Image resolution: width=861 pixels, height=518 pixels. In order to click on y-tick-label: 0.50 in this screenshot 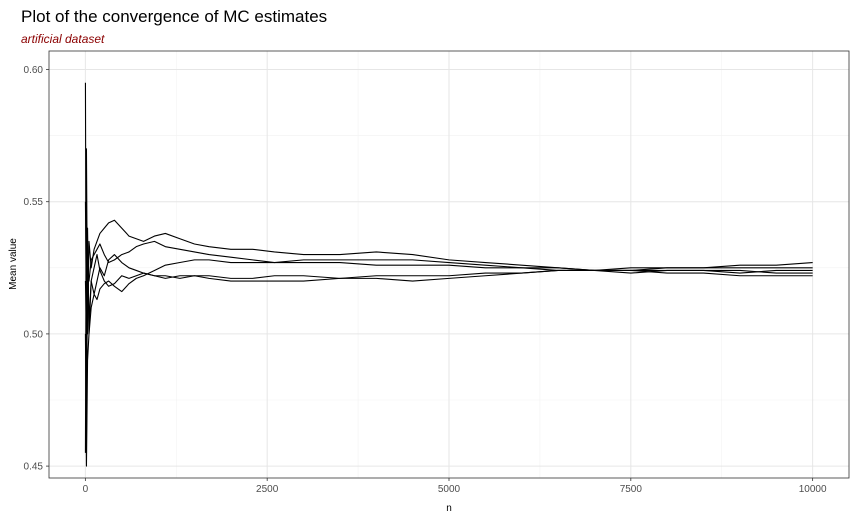, I will do `click(34, 334)`.